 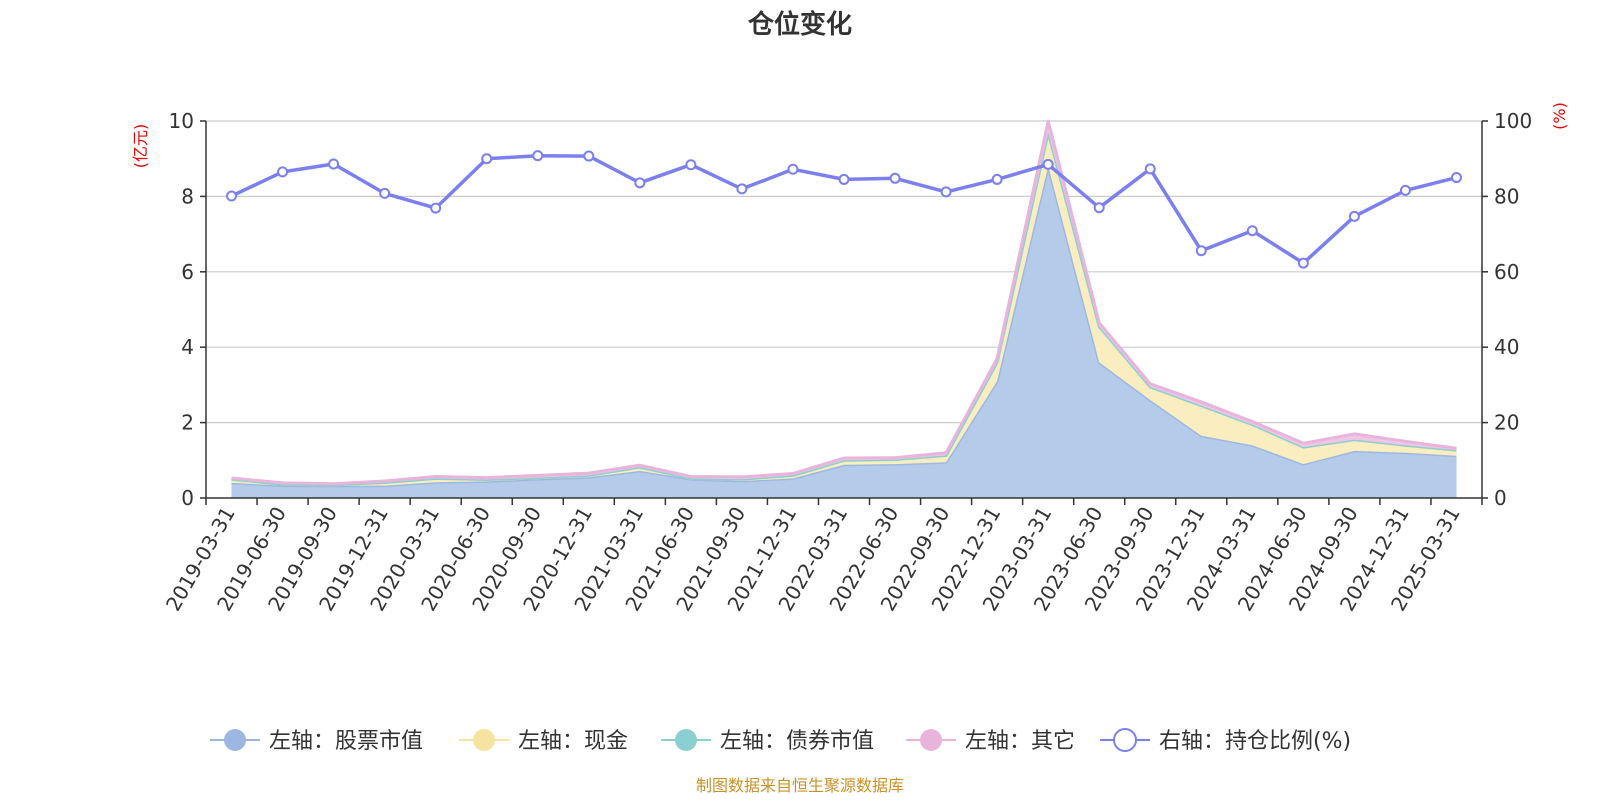 What do you see at coordinates (573, 741) in the screenshot?
I see `legend-label: 左轴：现金` at bounding box center [573, 741].